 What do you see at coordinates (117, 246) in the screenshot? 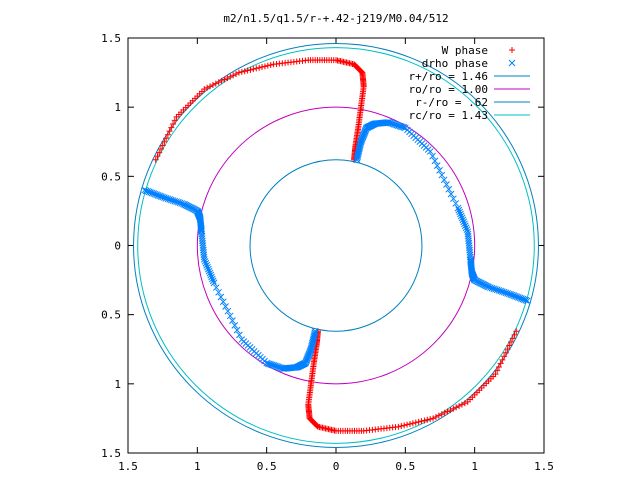
I see `y-tick-label: 0` at bounding box center [117, 246].